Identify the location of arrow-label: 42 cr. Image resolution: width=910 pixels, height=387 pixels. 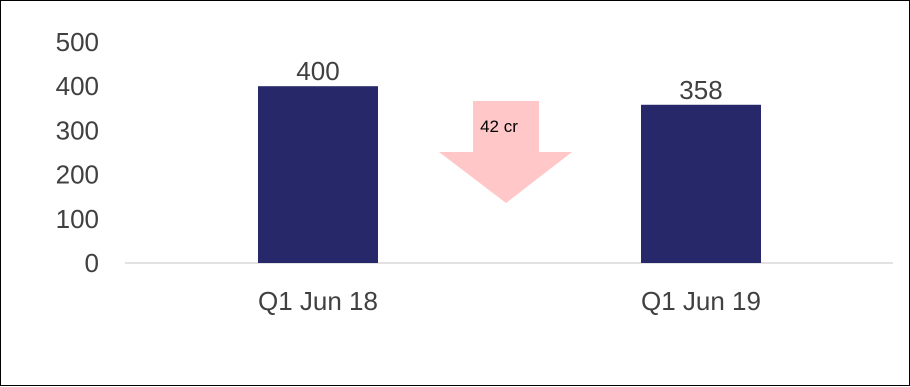
(499, 126).